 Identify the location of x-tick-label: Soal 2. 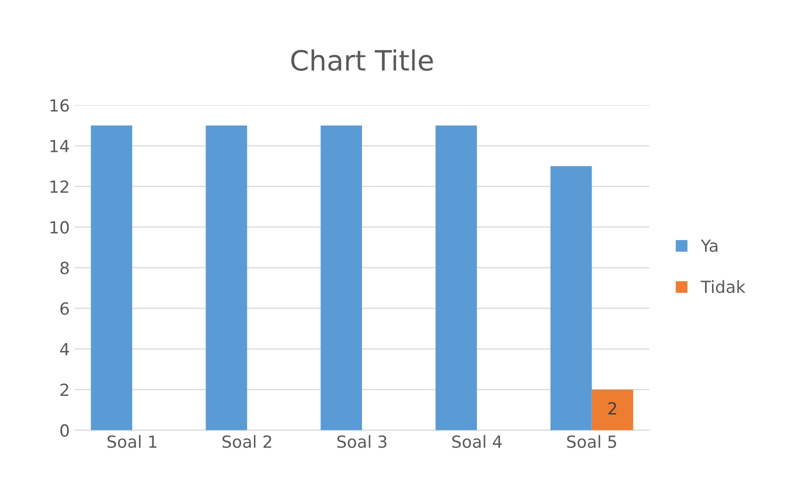
(247, 441).